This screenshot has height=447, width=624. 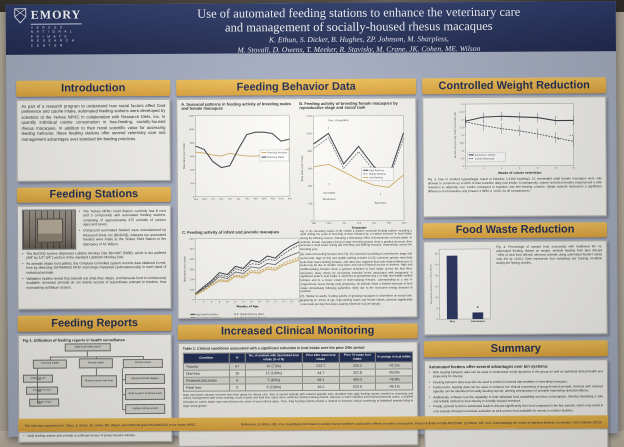 I want to click on svg-text: April, so click(x=264, y=198).